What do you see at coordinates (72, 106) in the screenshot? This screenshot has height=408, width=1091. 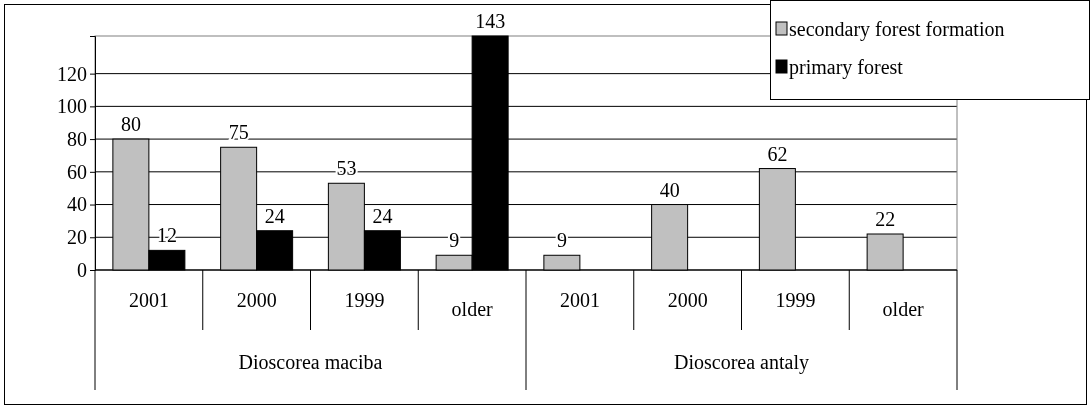 I see `y-tick-label: 100` at bounding box center [72, 106].